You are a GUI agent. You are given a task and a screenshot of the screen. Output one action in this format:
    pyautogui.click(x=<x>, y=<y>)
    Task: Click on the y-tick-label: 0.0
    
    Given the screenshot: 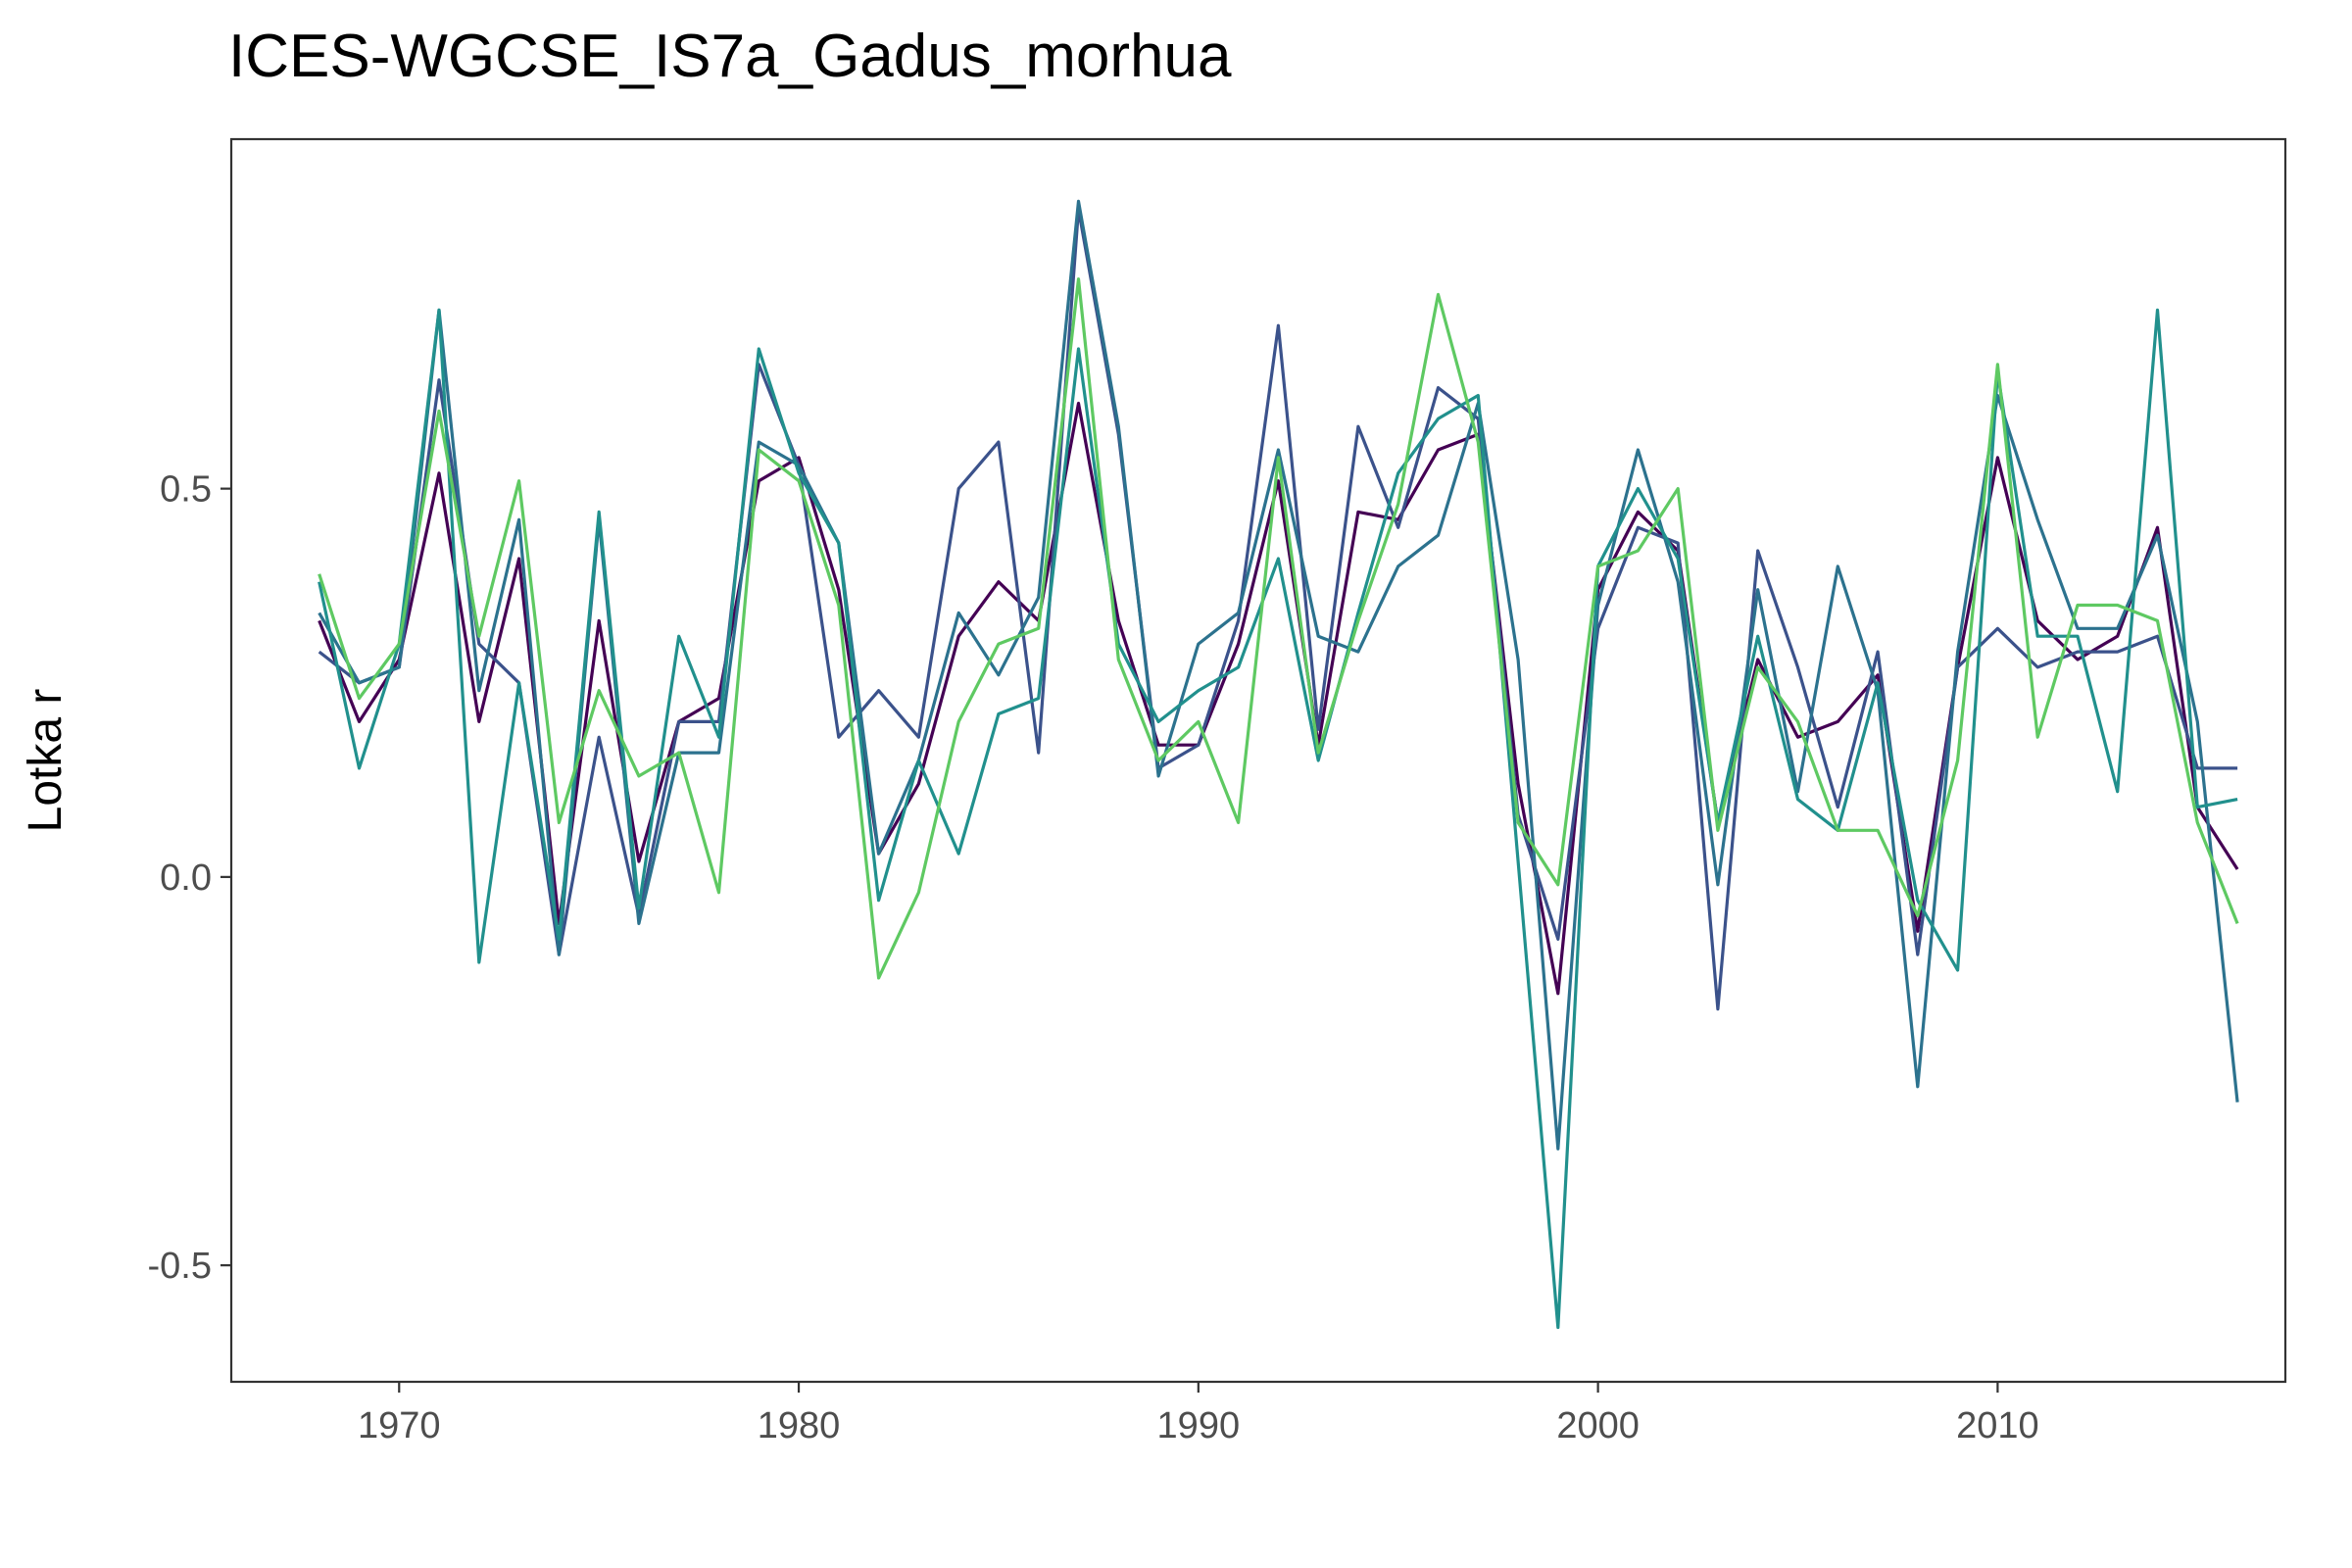 What is the action you would take?
    pyautogui.click(x=186, y=878)
    